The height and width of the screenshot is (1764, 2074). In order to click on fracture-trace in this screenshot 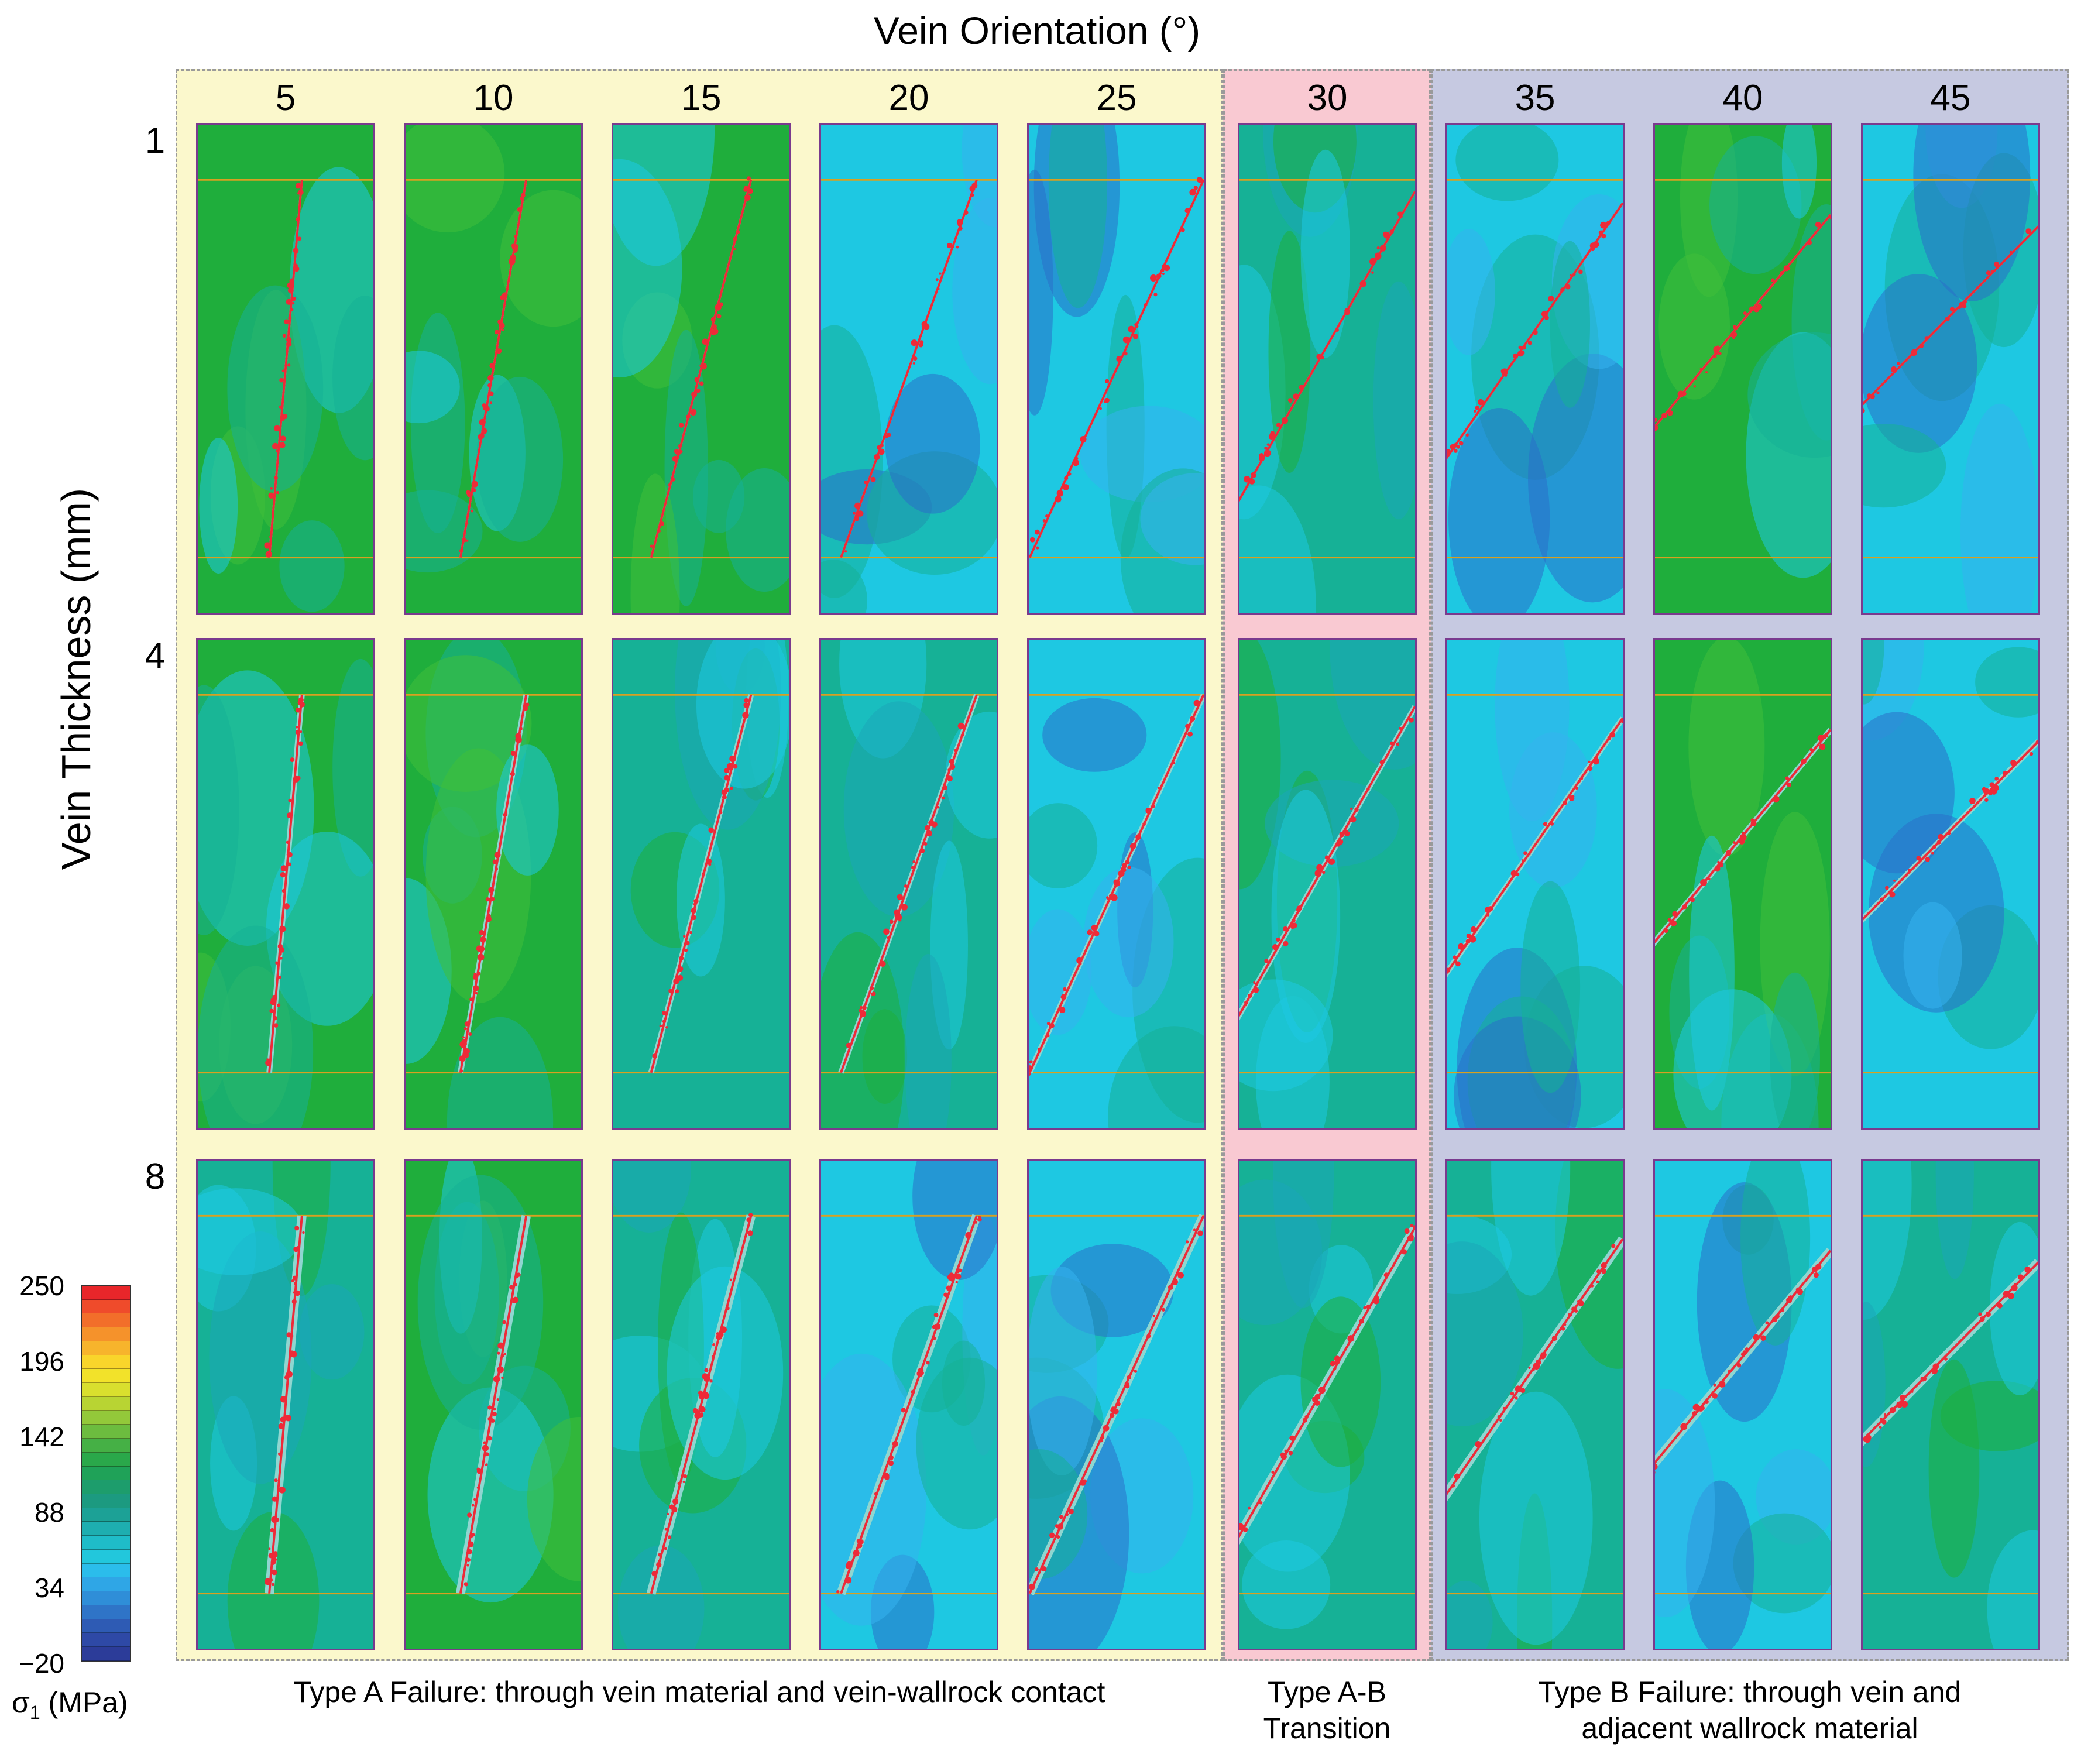, I will do `click(1535, 331)`.